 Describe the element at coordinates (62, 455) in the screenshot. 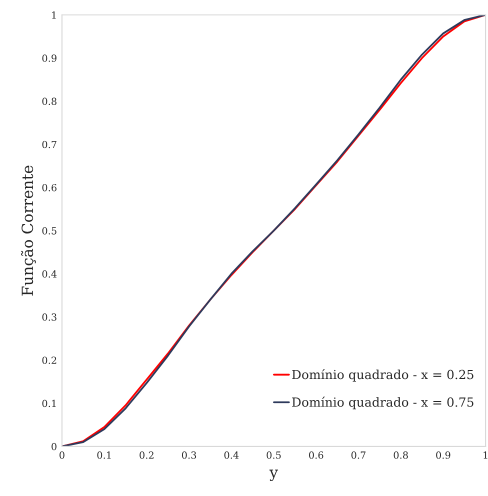

I see `x-tick-label: 0` at that location.